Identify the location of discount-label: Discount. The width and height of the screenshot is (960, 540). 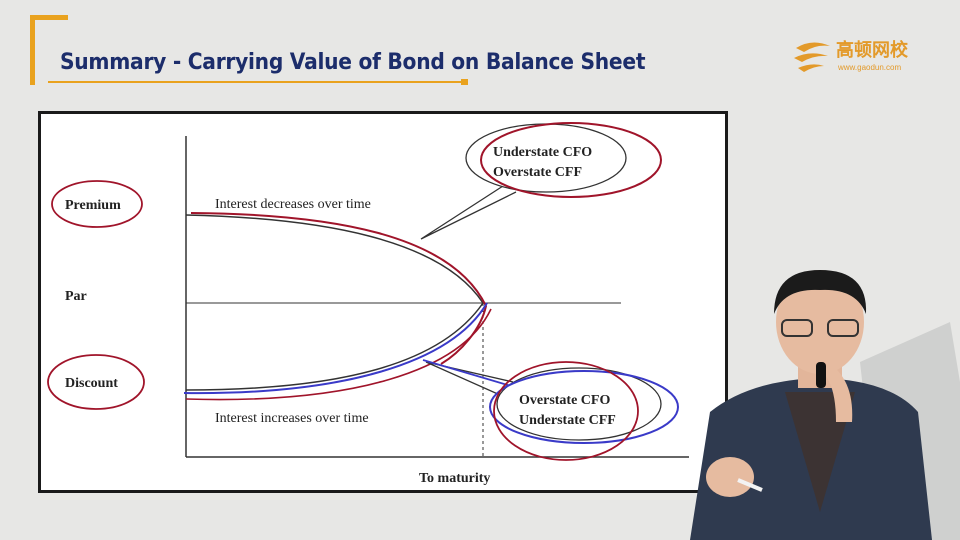
(91, 383).